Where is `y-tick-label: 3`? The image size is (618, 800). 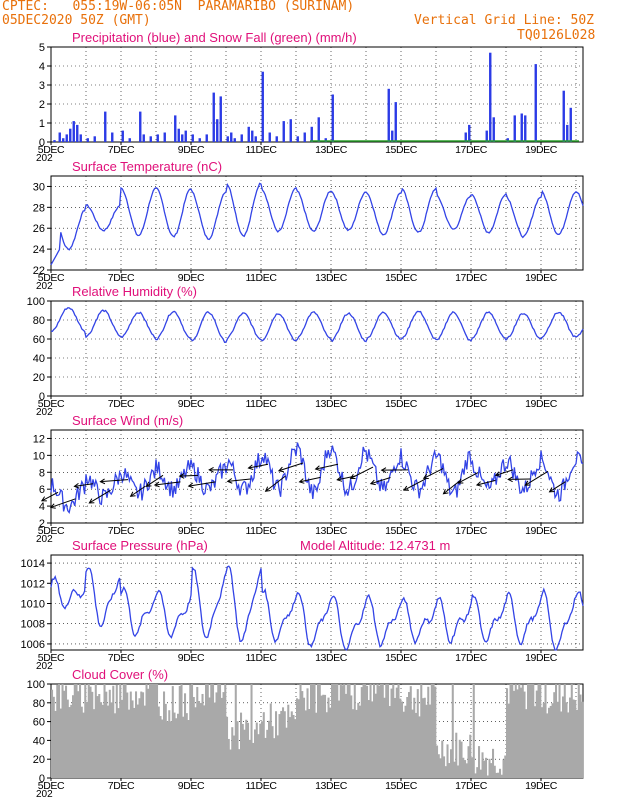 y-tick-label: 3 is located at coordinates (42, 86).